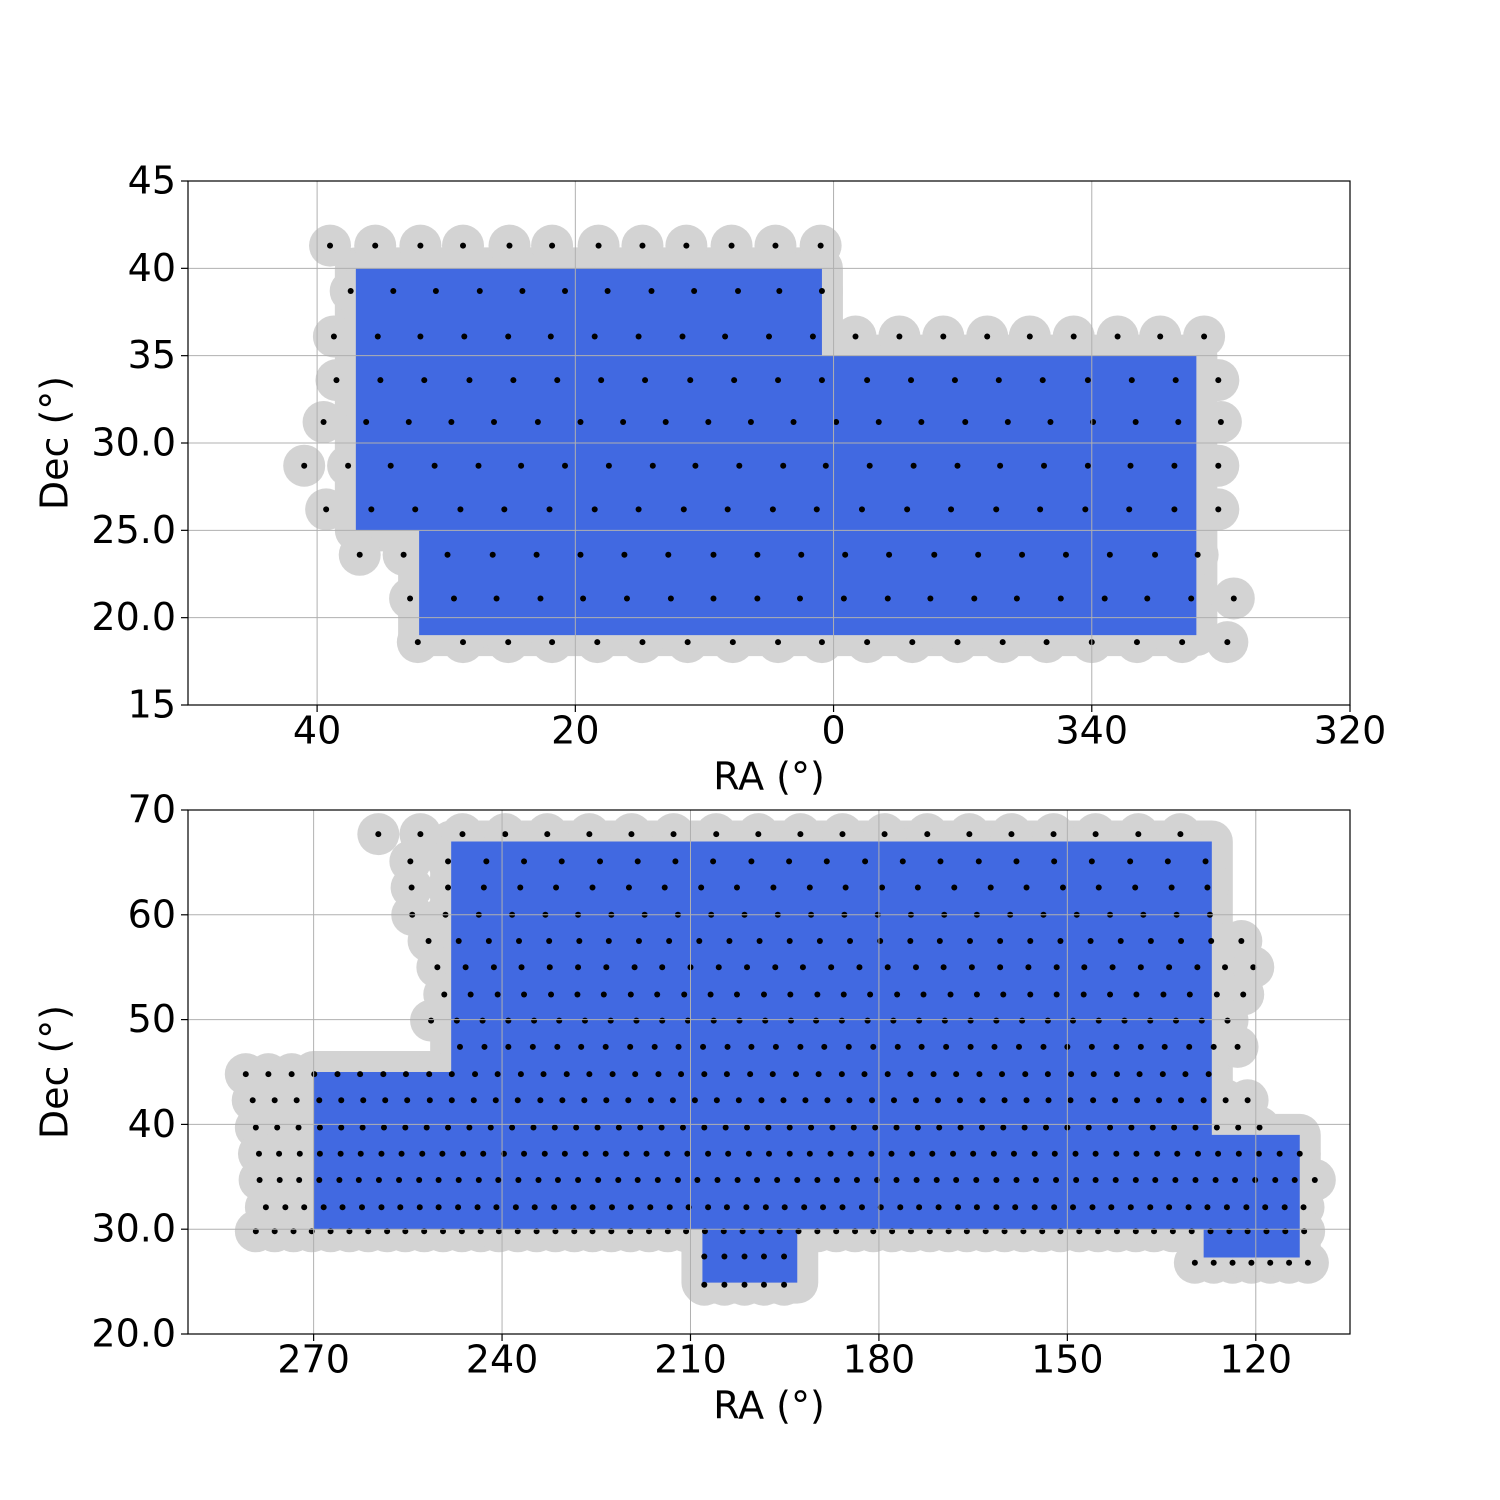  Describe the element at coordinates (152, 1019) in the screenshot. I see `y-tick-label: 50` at that location.